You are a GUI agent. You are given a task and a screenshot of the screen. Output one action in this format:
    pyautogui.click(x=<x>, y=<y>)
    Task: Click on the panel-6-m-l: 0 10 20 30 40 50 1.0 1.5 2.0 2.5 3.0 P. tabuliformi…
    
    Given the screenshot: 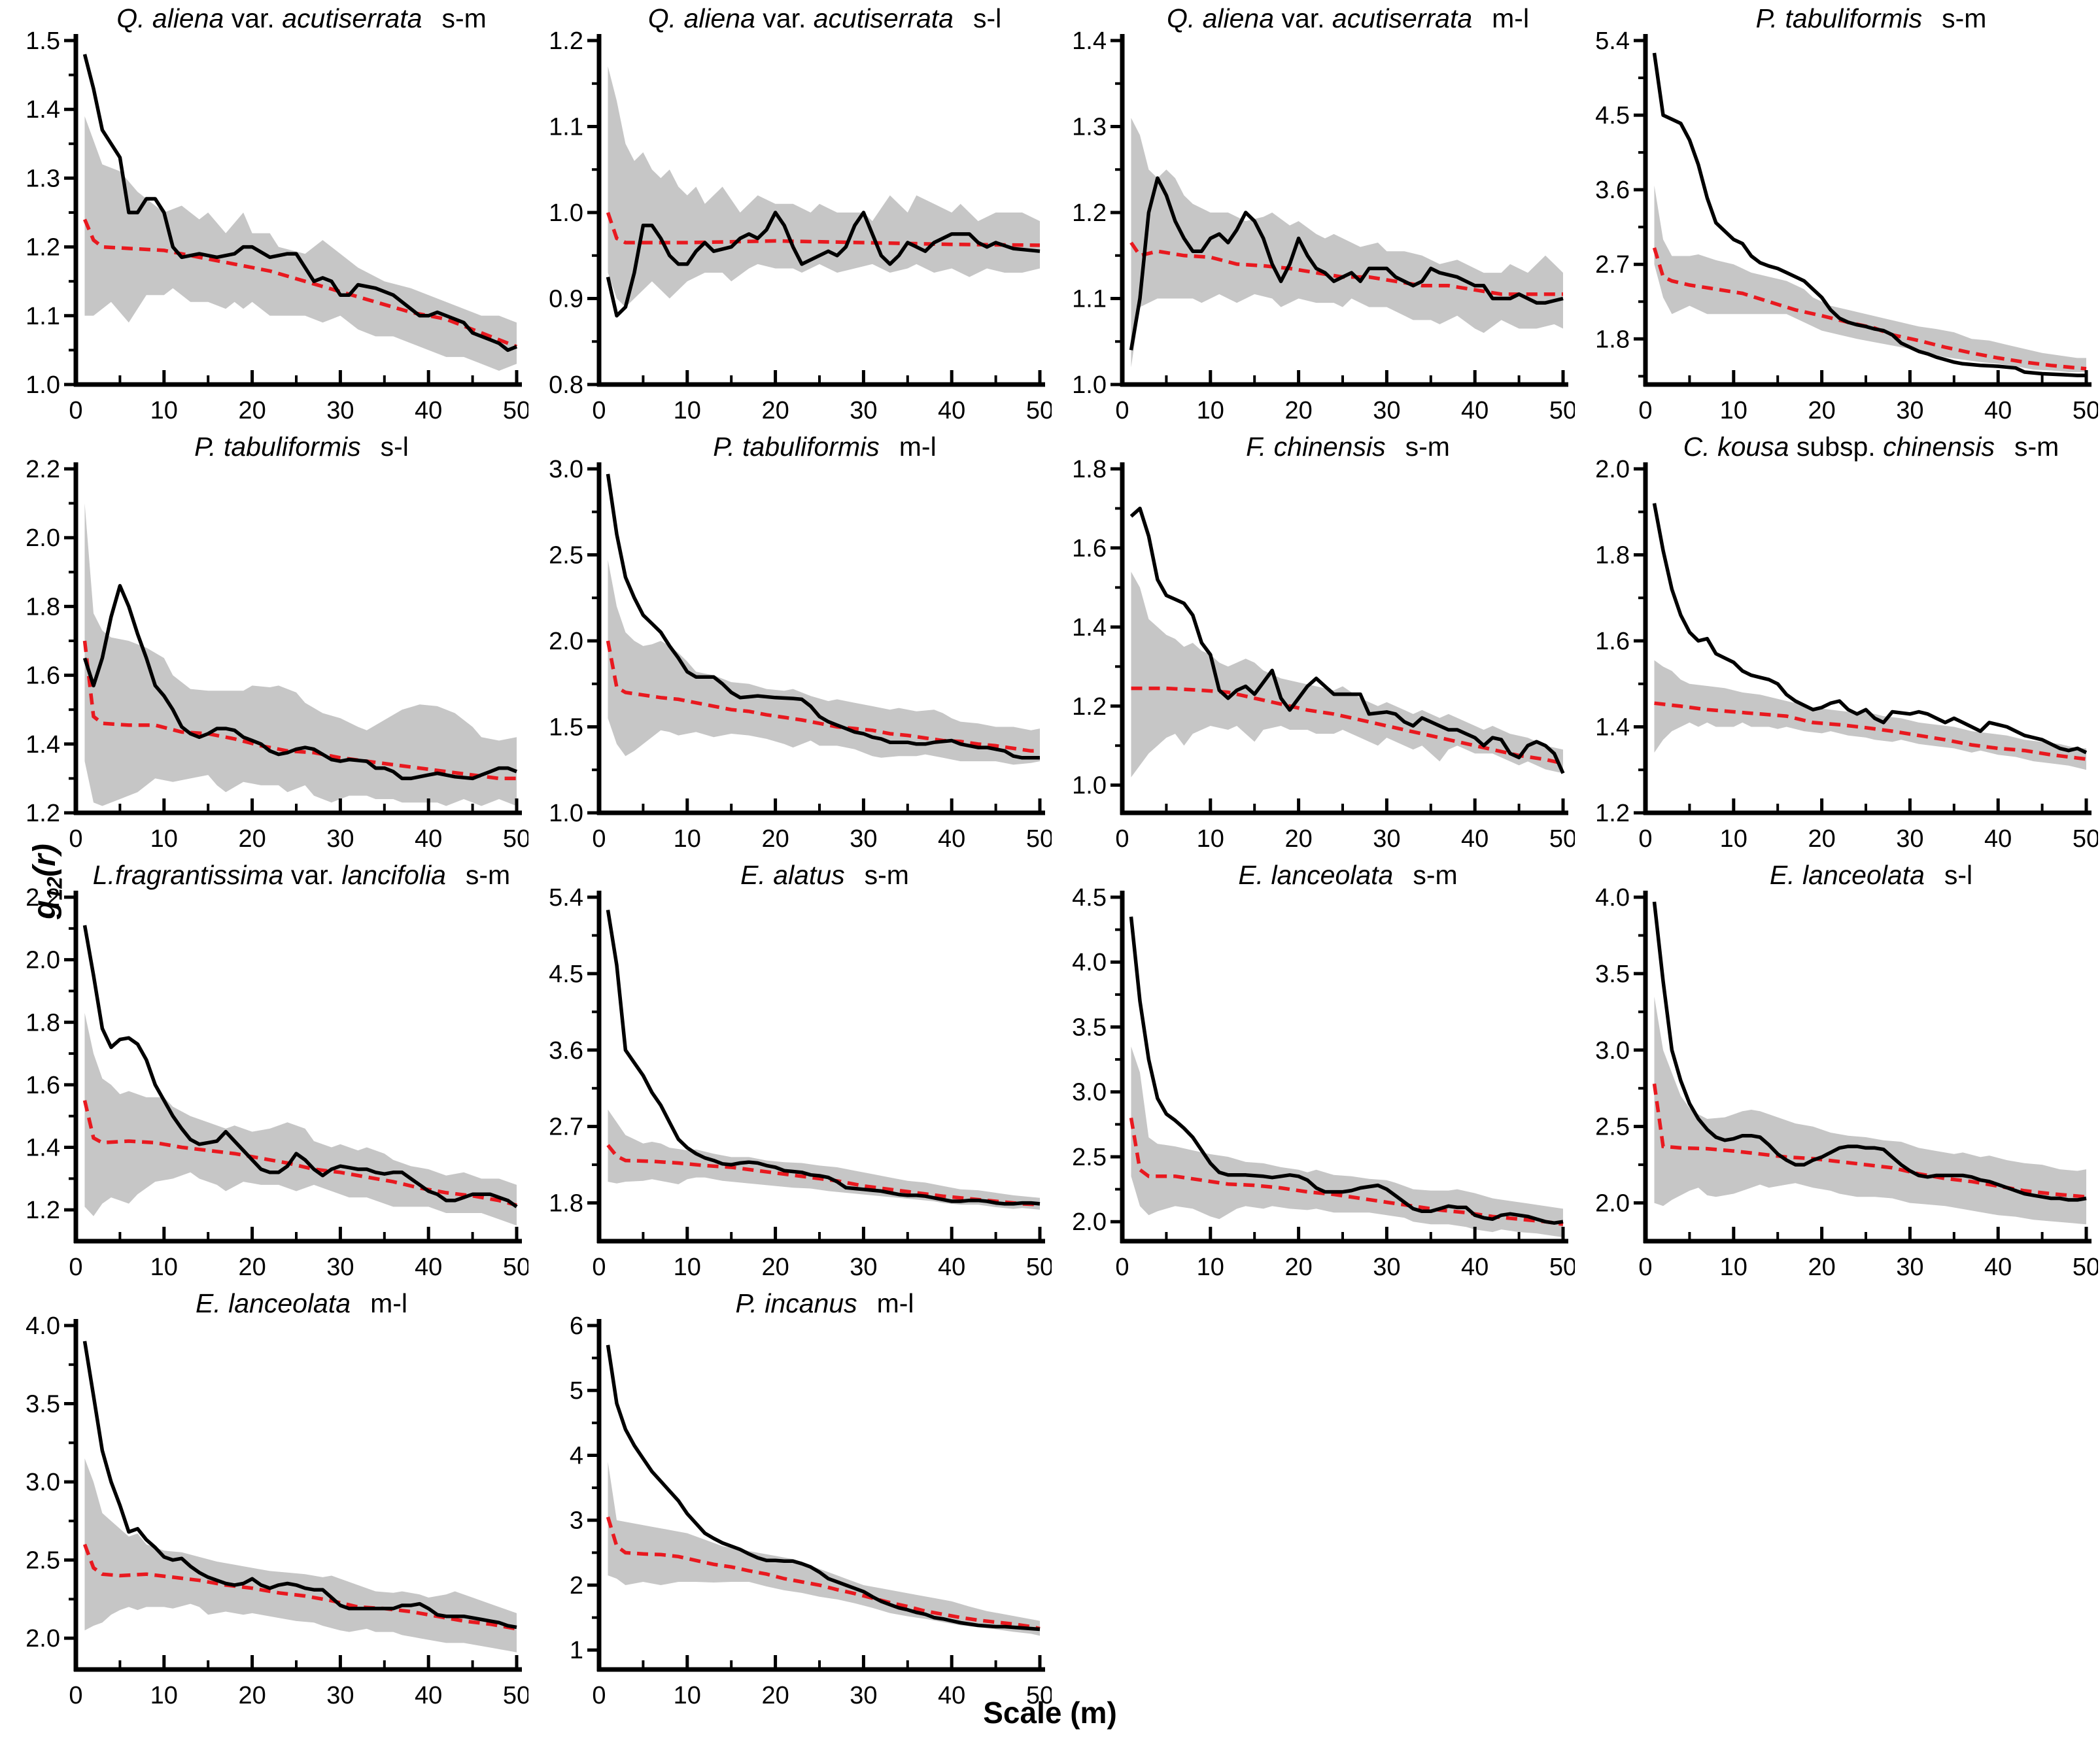 What is the action you would take?
    pyautogui.click(x=800, y=642)
    